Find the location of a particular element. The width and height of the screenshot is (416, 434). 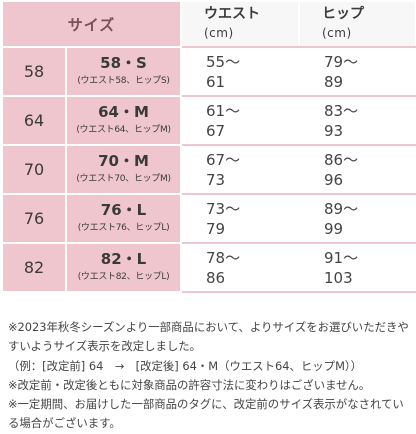

size-label-cell: 82・L (ウエスト82、ヒップL) is located at coordinates (123, 267).